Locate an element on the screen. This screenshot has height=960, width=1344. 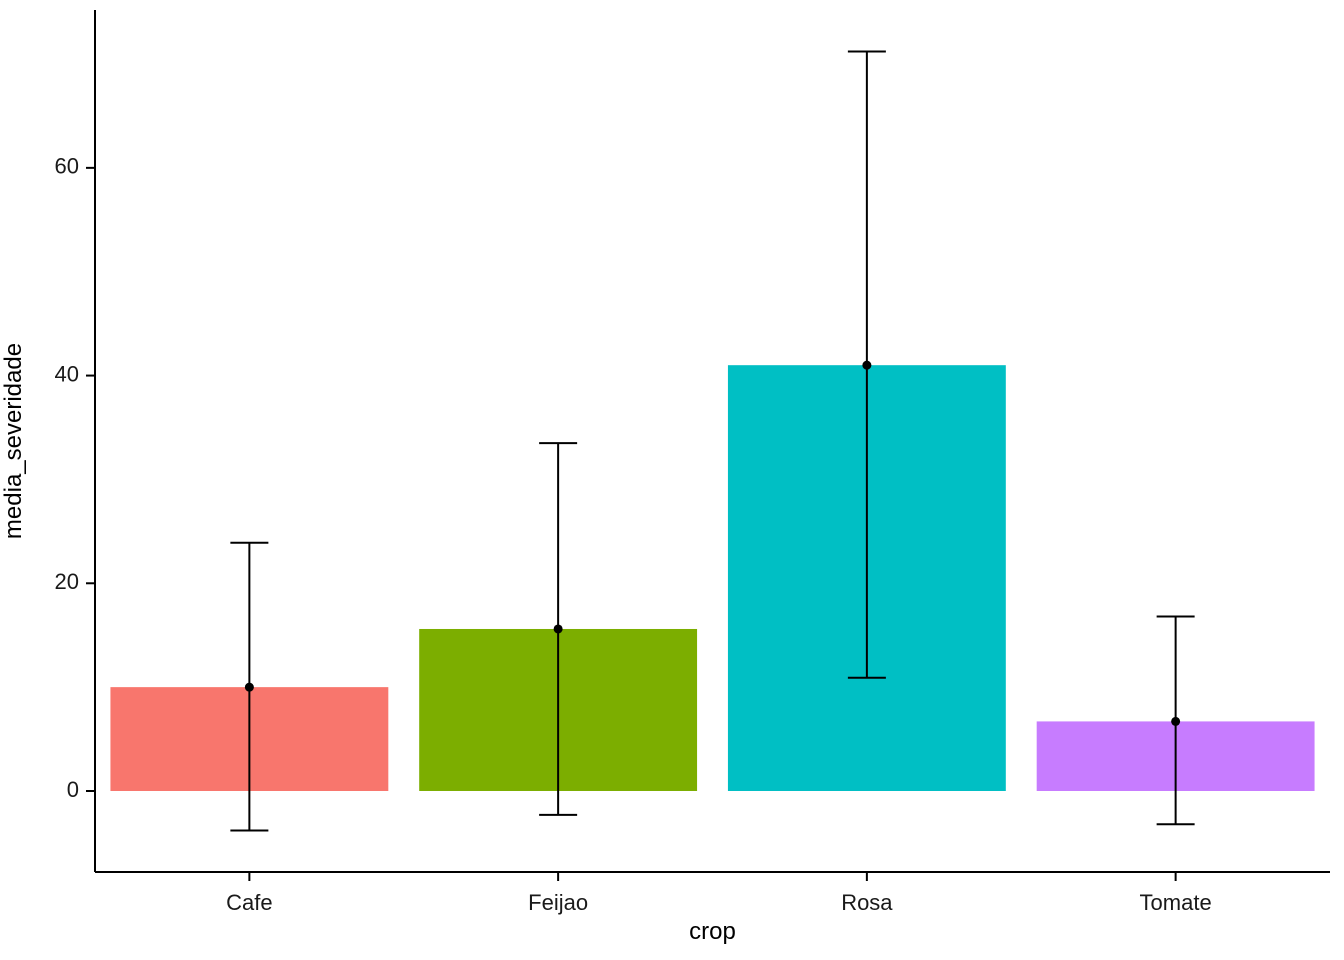
x-tick-label-tomate: Tomate is located at coordinates (1176, 902).